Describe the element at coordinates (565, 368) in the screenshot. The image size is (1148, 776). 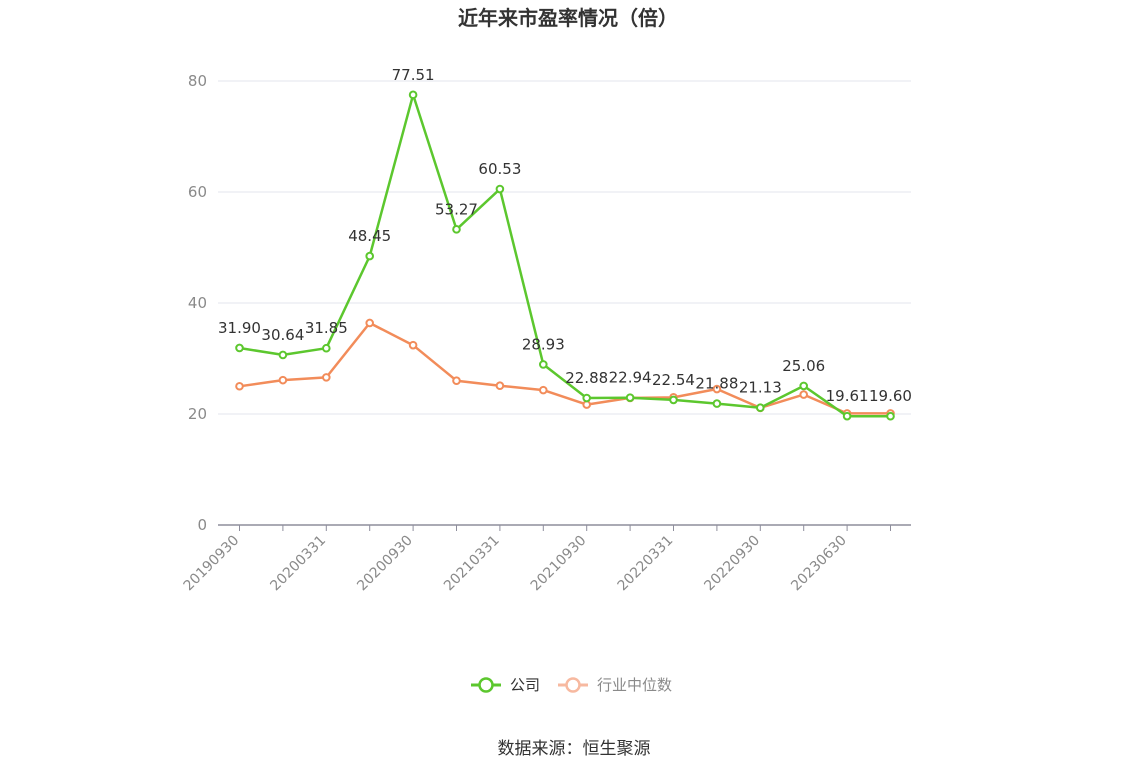
I see `series-line` at that location.